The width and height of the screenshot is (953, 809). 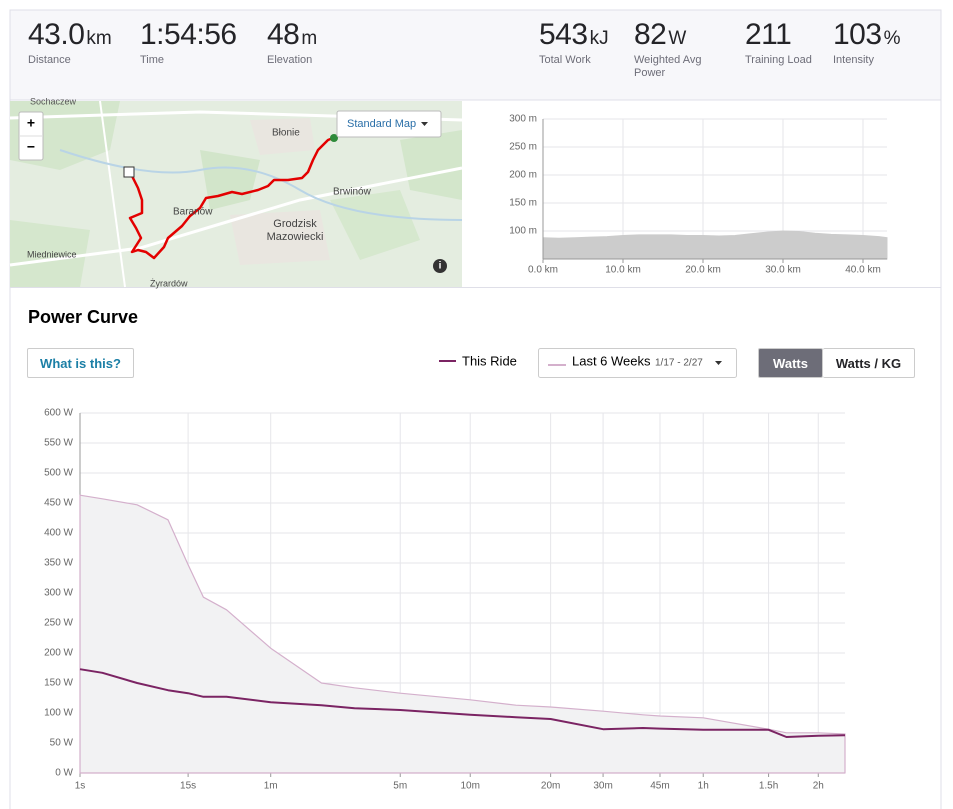 What do you see at coordinates (659, 786) in the screenshot?
I see `x-tick-label: 45m` at bounding box center [659, 786].